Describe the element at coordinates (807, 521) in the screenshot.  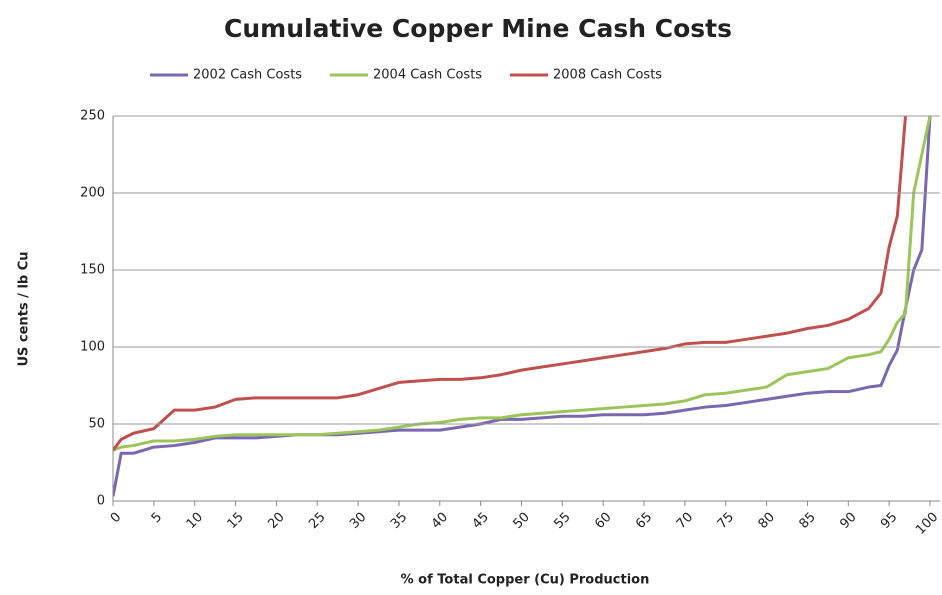
I see `x-tick-label: 85` at that location.